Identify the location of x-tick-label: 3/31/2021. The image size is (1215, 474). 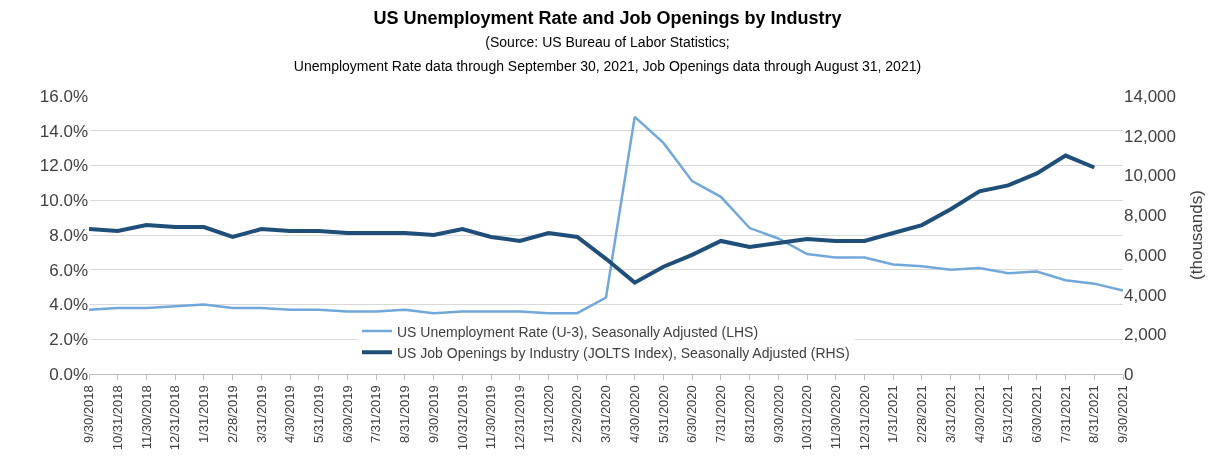
(950, 414).